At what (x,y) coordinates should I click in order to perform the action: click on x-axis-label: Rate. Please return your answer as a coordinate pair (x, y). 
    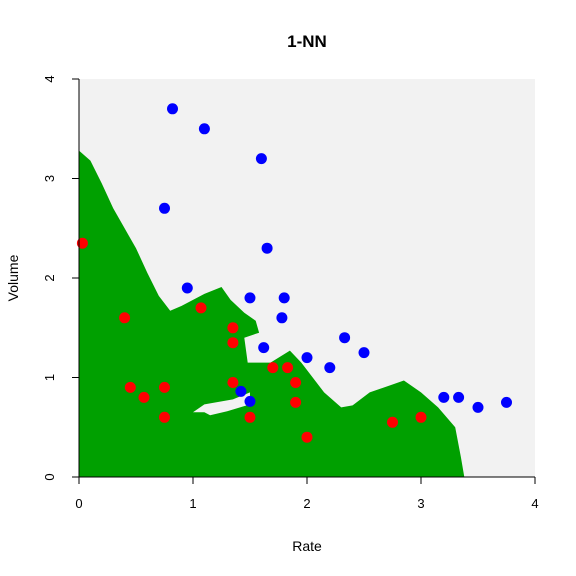
    Looking at the image, I should click on (307, 546).